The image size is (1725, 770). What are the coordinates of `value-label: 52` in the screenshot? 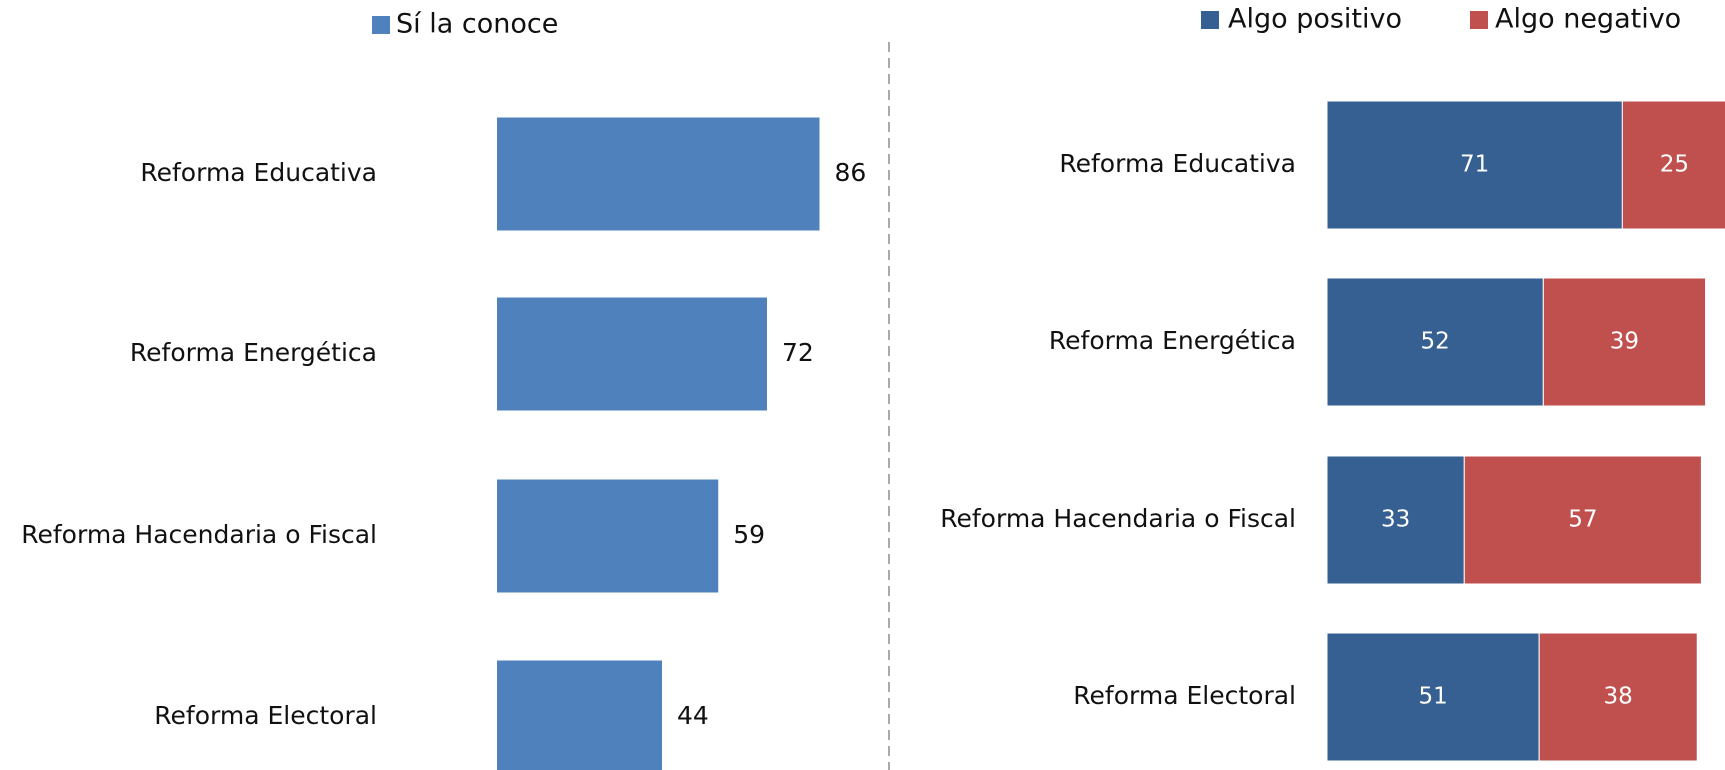 It's located at (1435, 342).